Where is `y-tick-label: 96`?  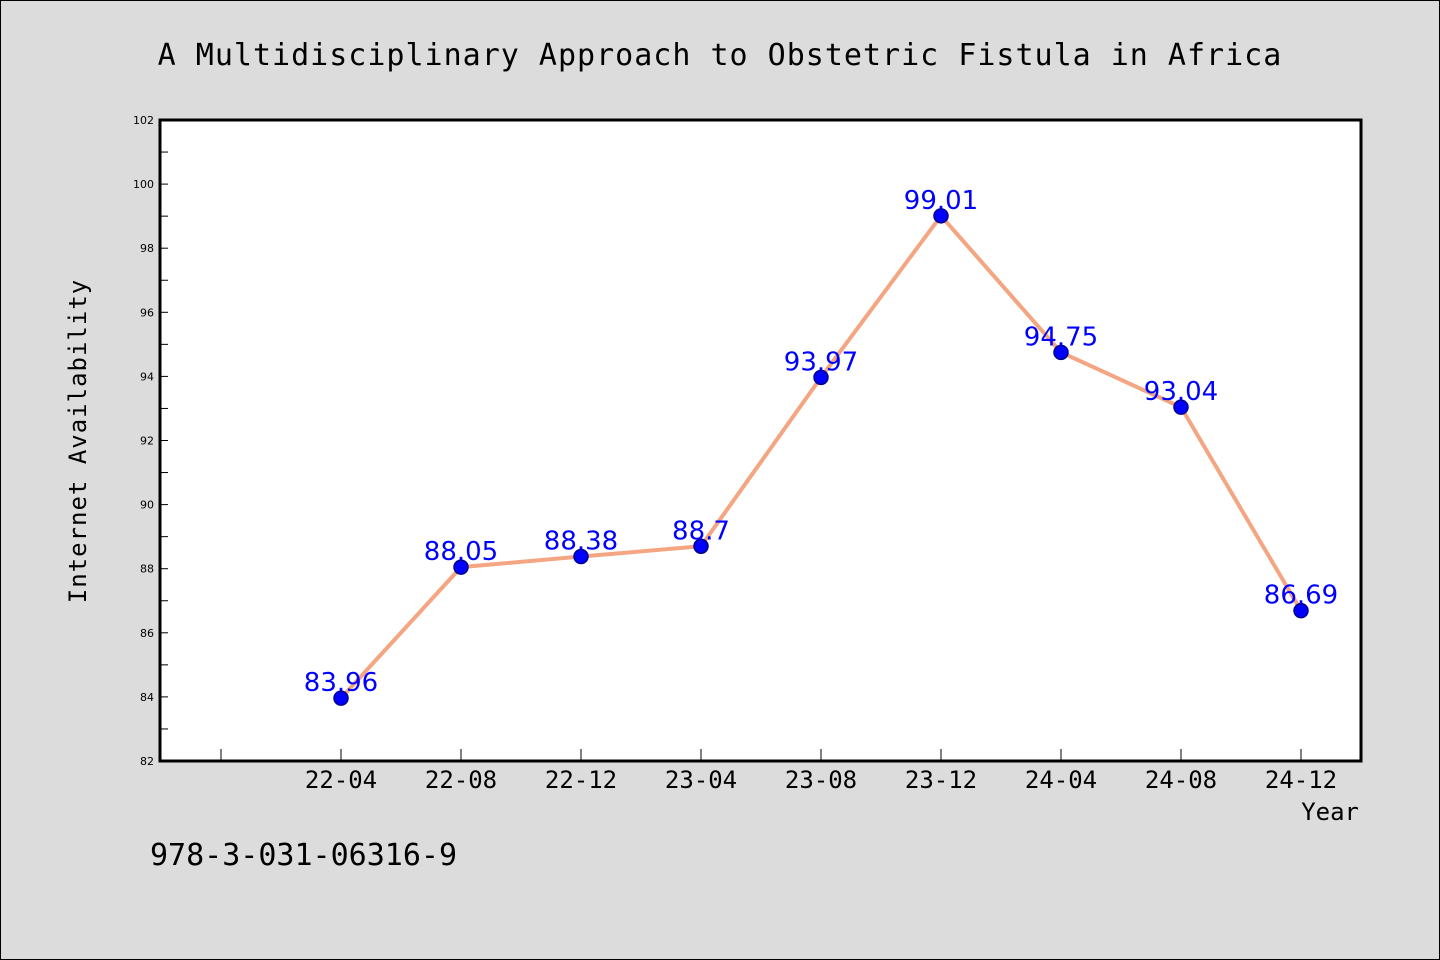 y-tick-label: 96 is located at coordinates (147, 312).